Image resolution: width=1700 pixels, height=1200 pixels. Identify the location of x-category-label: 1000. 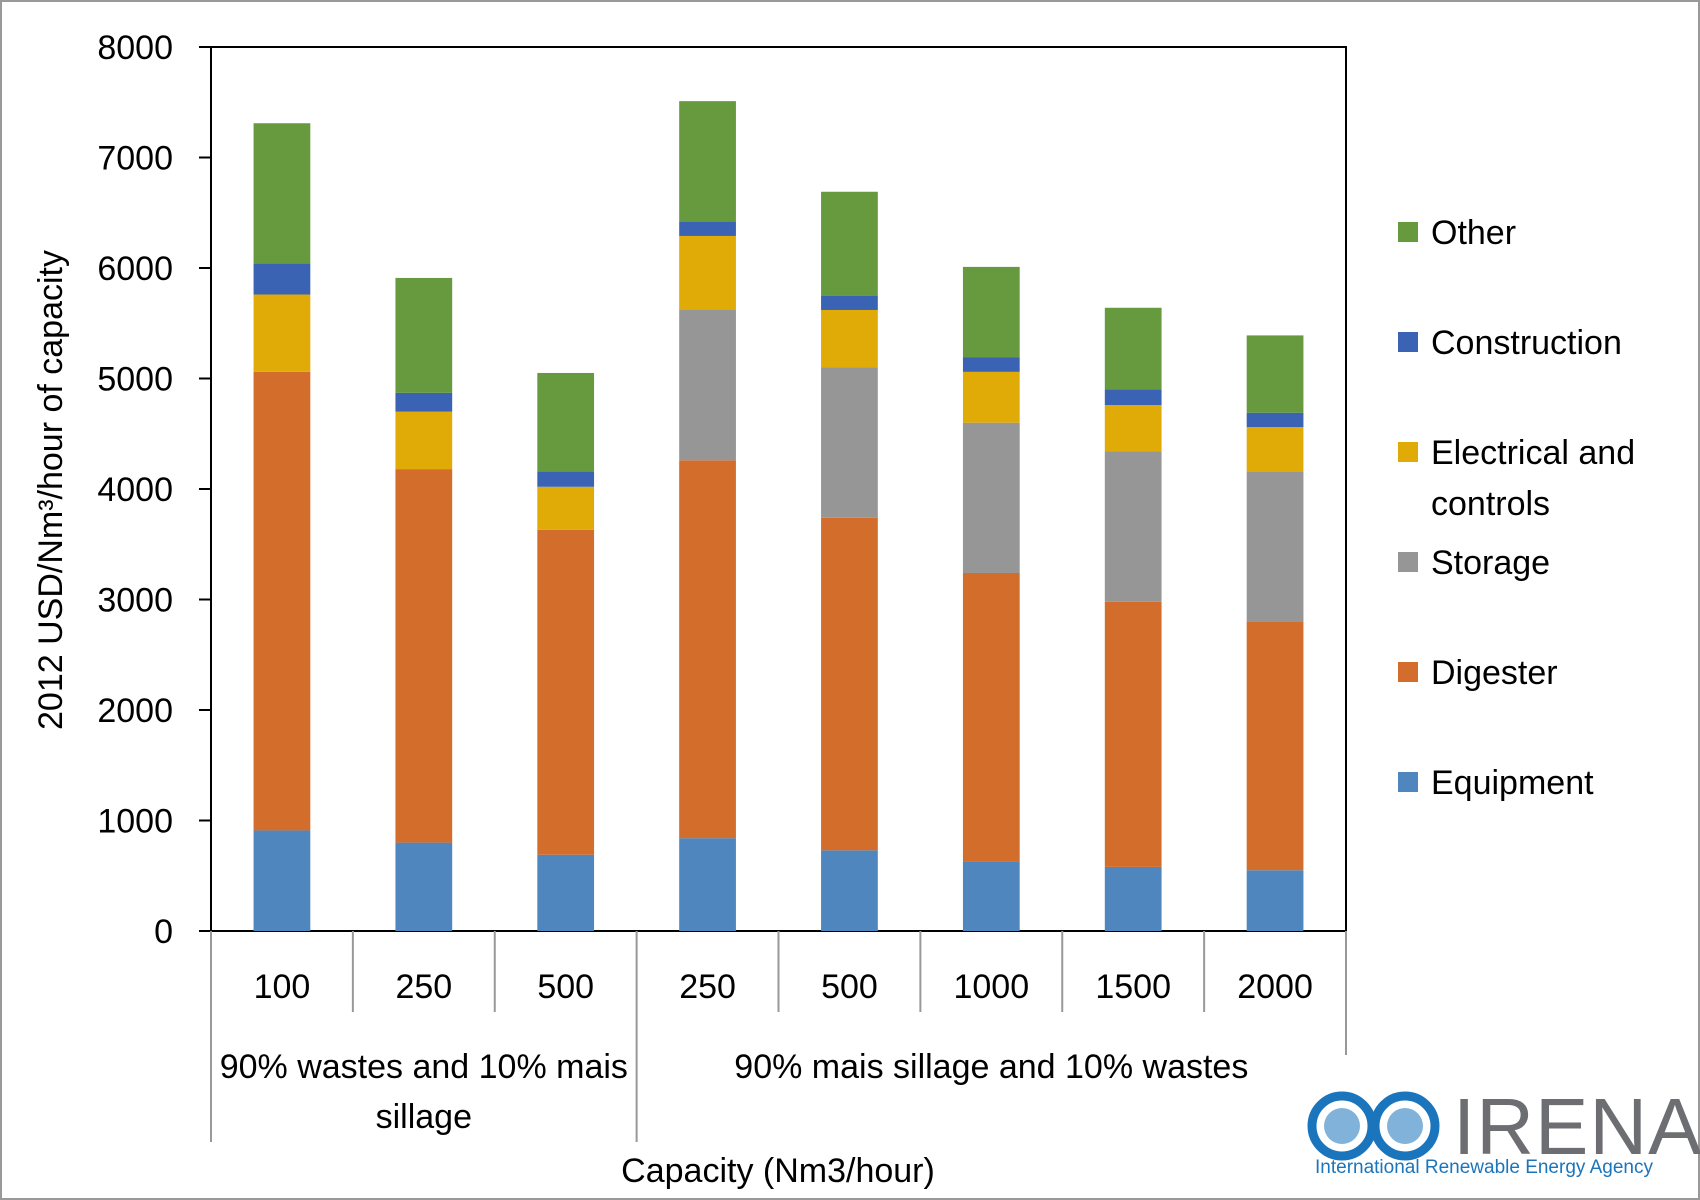
(991, 987).